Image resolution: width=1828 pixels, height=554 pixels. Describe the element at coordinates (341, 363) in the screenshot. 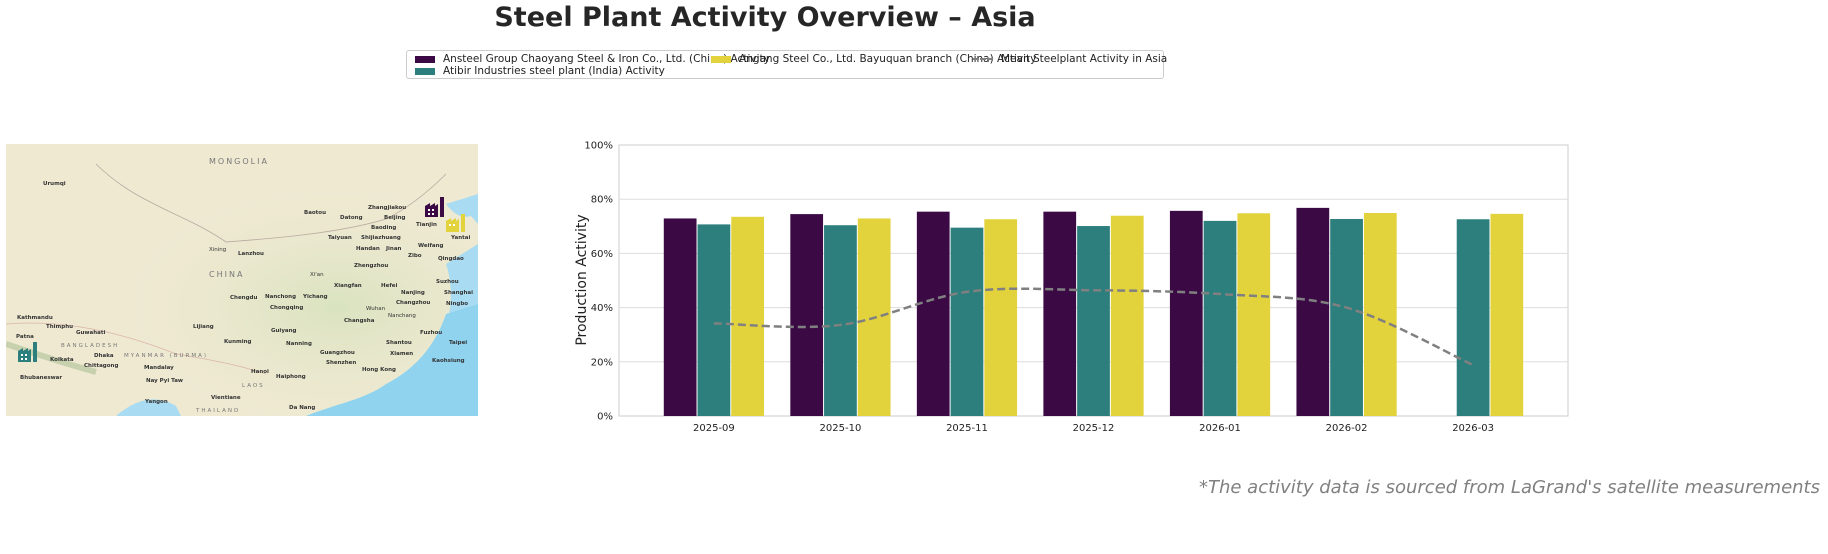

I see `map-label: Shenzhen` at that location.